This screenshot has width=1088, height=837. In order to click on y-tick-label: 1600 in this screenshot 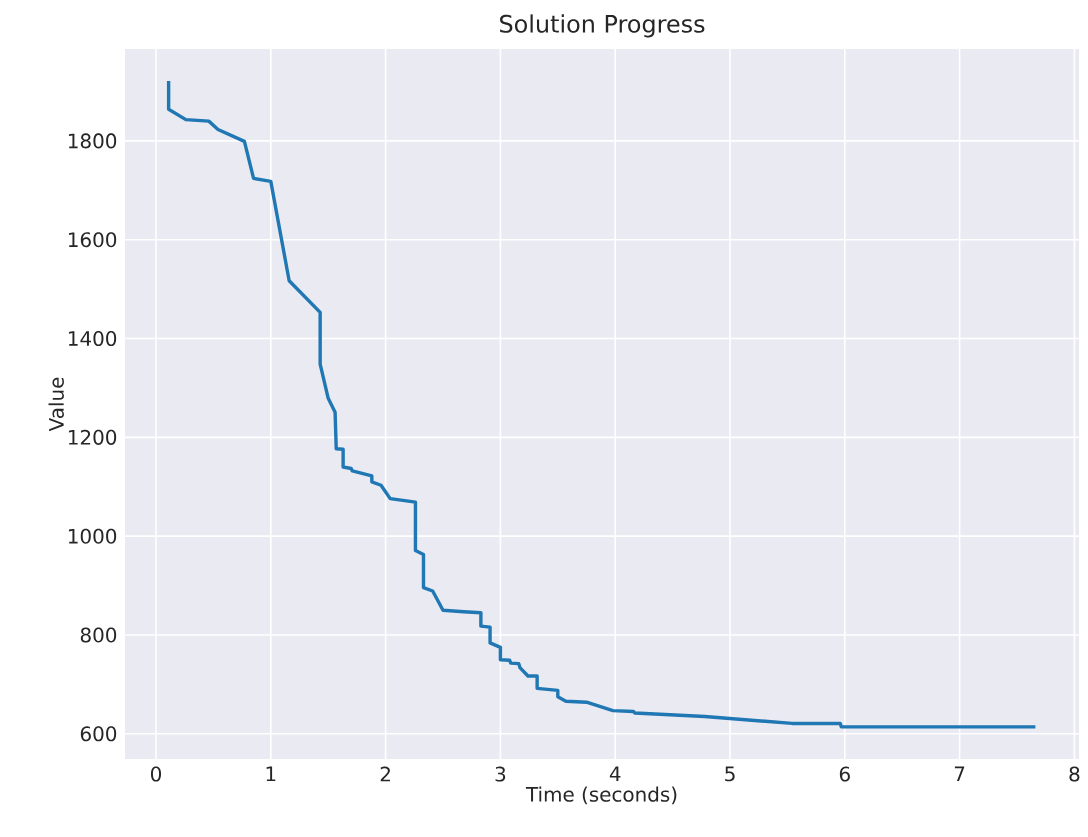, I will do `click(92, 240)`.